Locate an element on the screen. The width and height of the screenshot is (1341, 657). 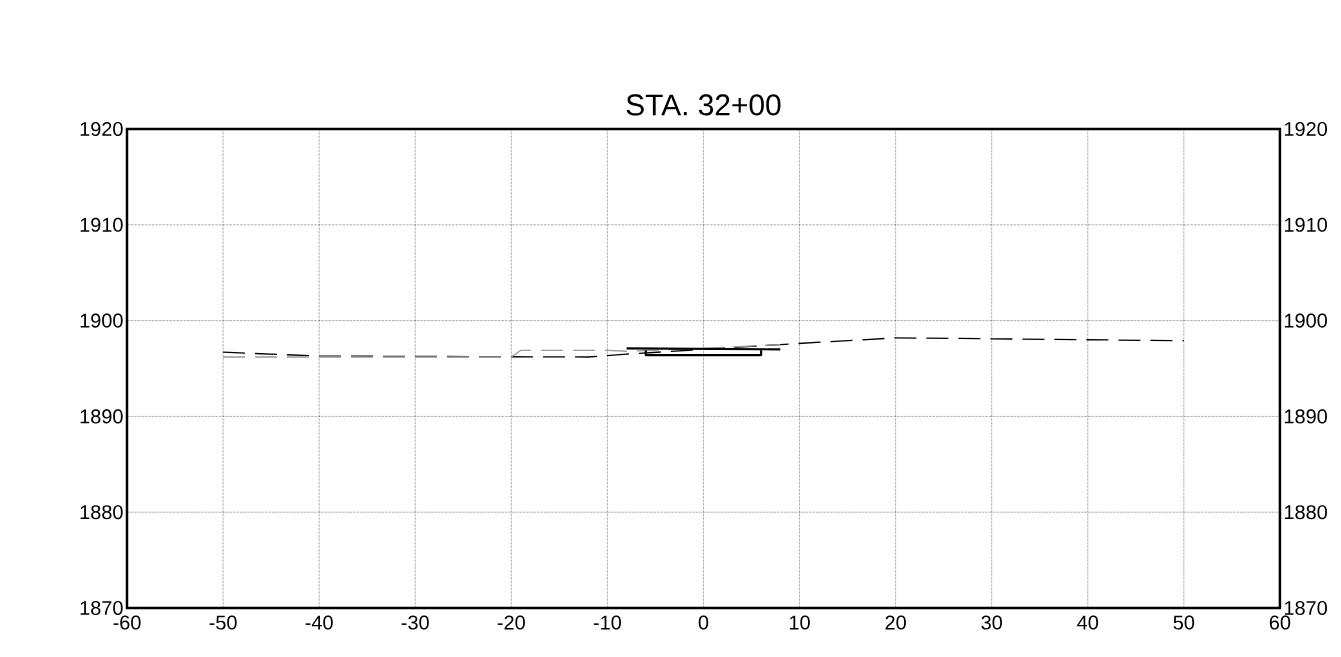
x-tick-label: -30 is located at coordinates (415, 622).